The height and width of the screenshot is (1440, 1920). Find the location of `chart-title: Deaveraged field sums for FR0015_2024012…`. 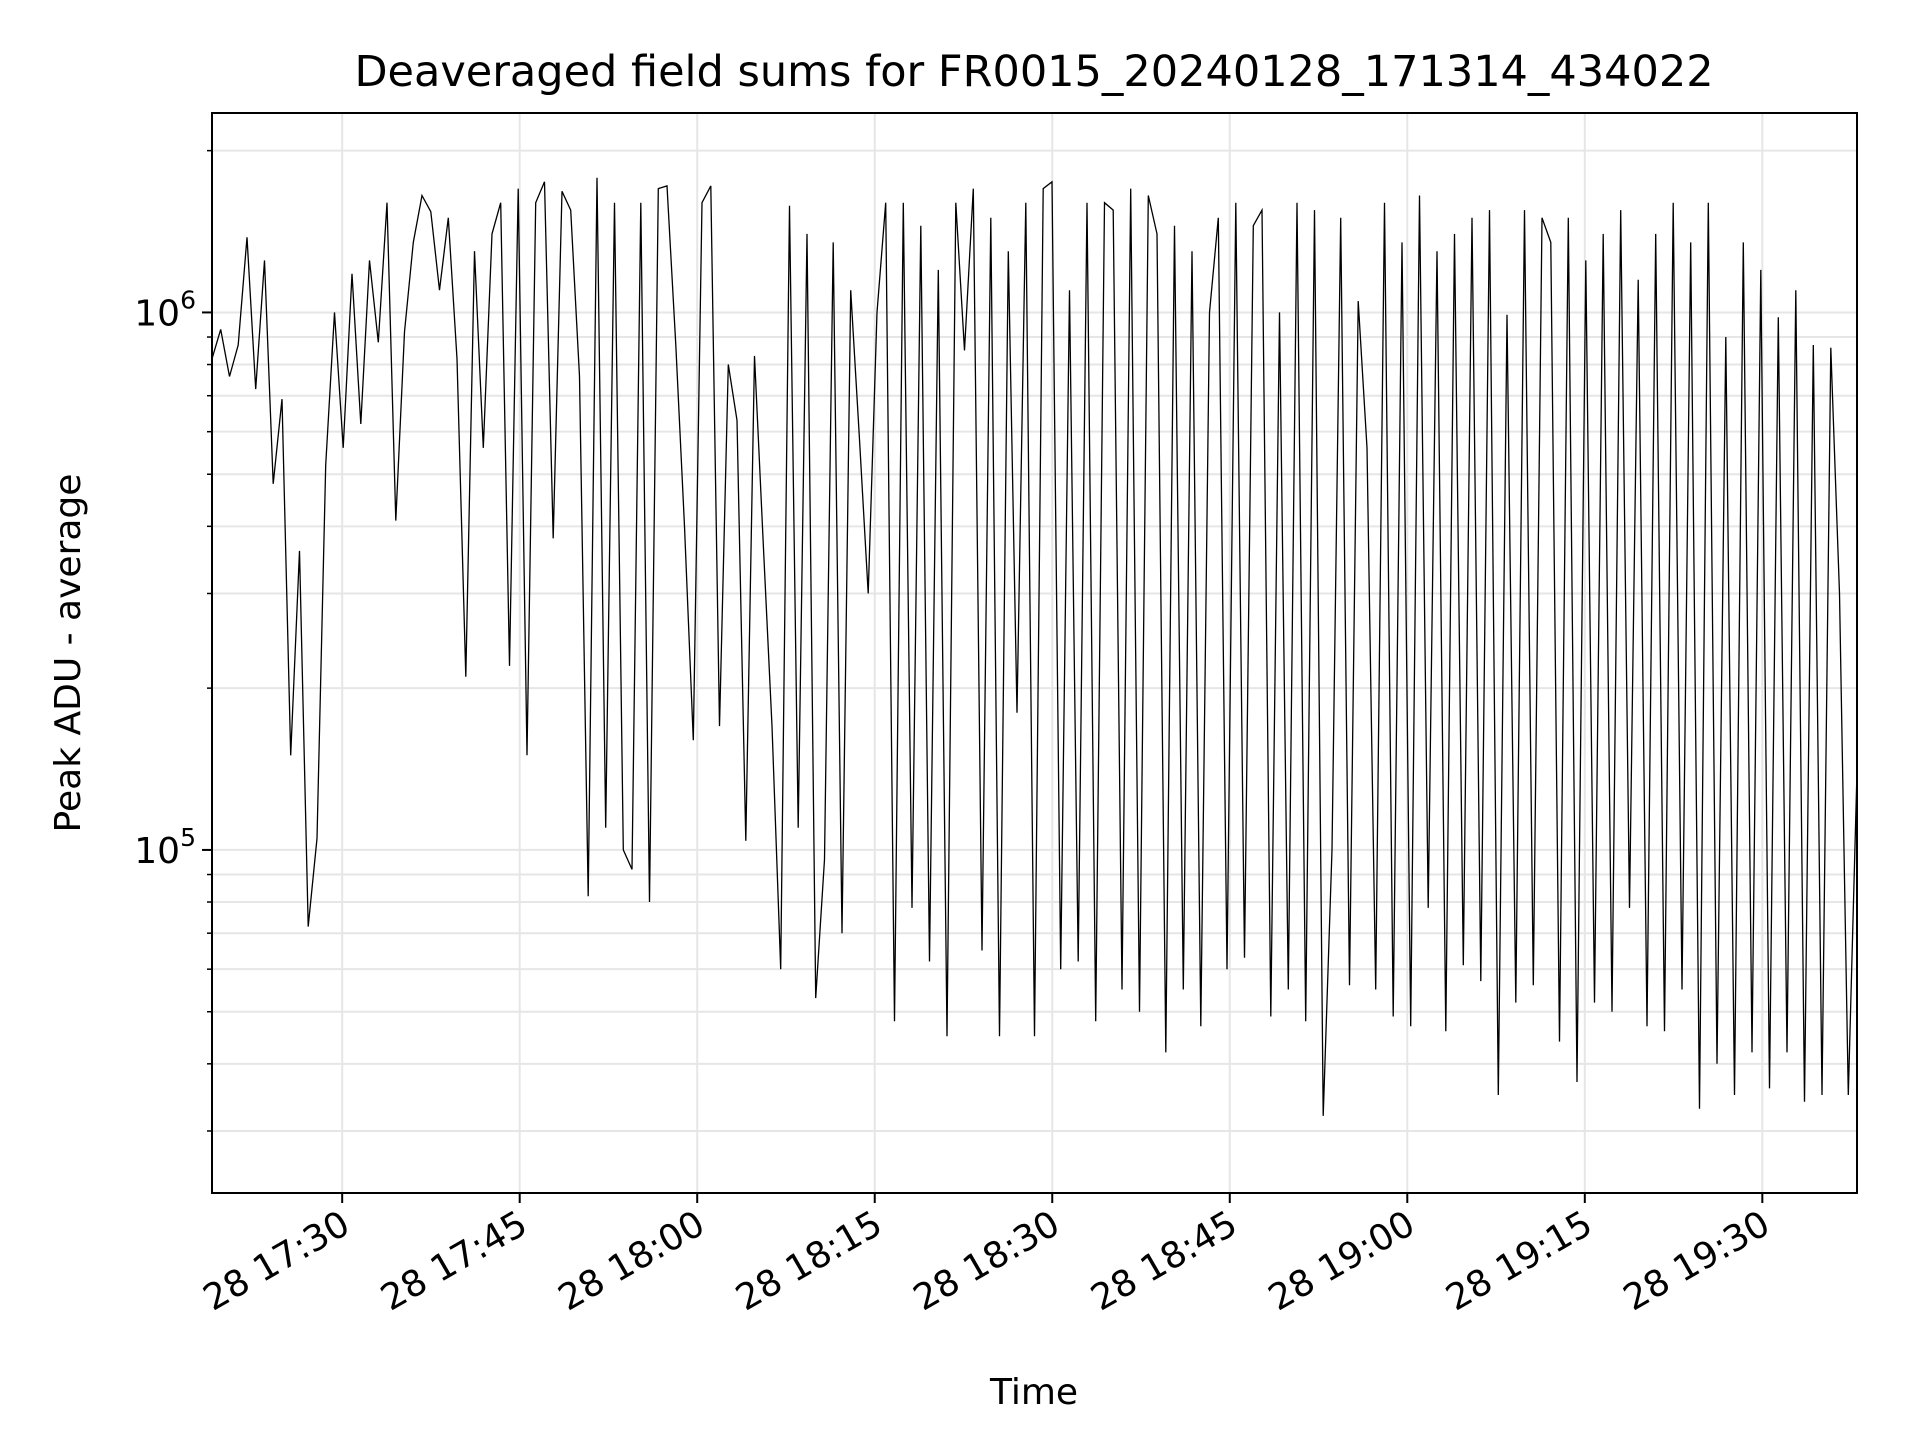

chart-title: Deaveraged field sums for FR0015_2024012… is located at coordinates (1033, 72).